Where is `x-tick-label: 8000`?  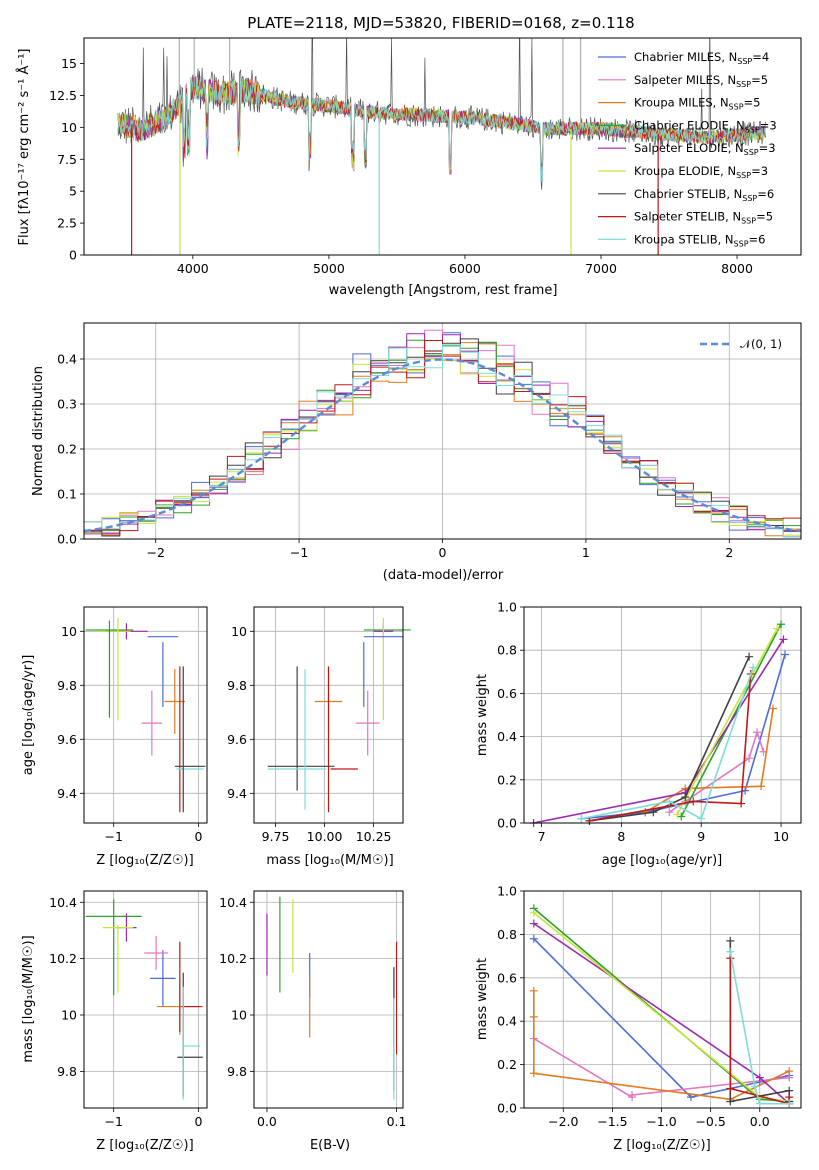
x-tick-label: 8000 is located at coordinates (737, 268).